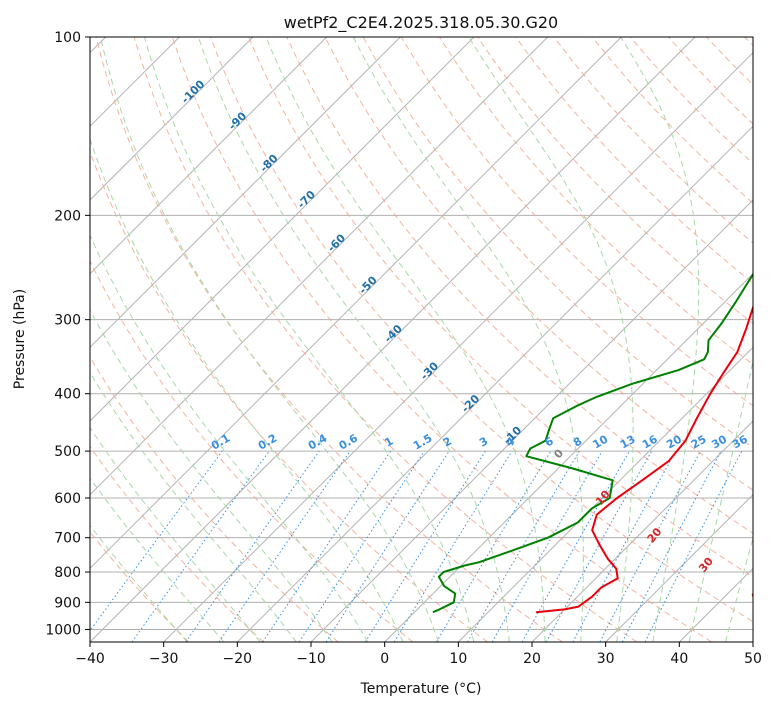 The width and height of the screenshot is (775, 708). What do you see at coordinates (601, 441) in the screenshot?
I see `mixing-ratio-label: 10` at bounding box center [601, 441].